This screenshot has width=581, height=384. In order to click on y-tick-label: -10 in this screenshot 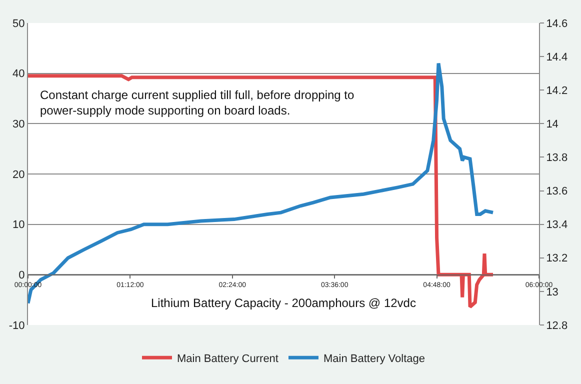, I will do `click(16, 326)`.